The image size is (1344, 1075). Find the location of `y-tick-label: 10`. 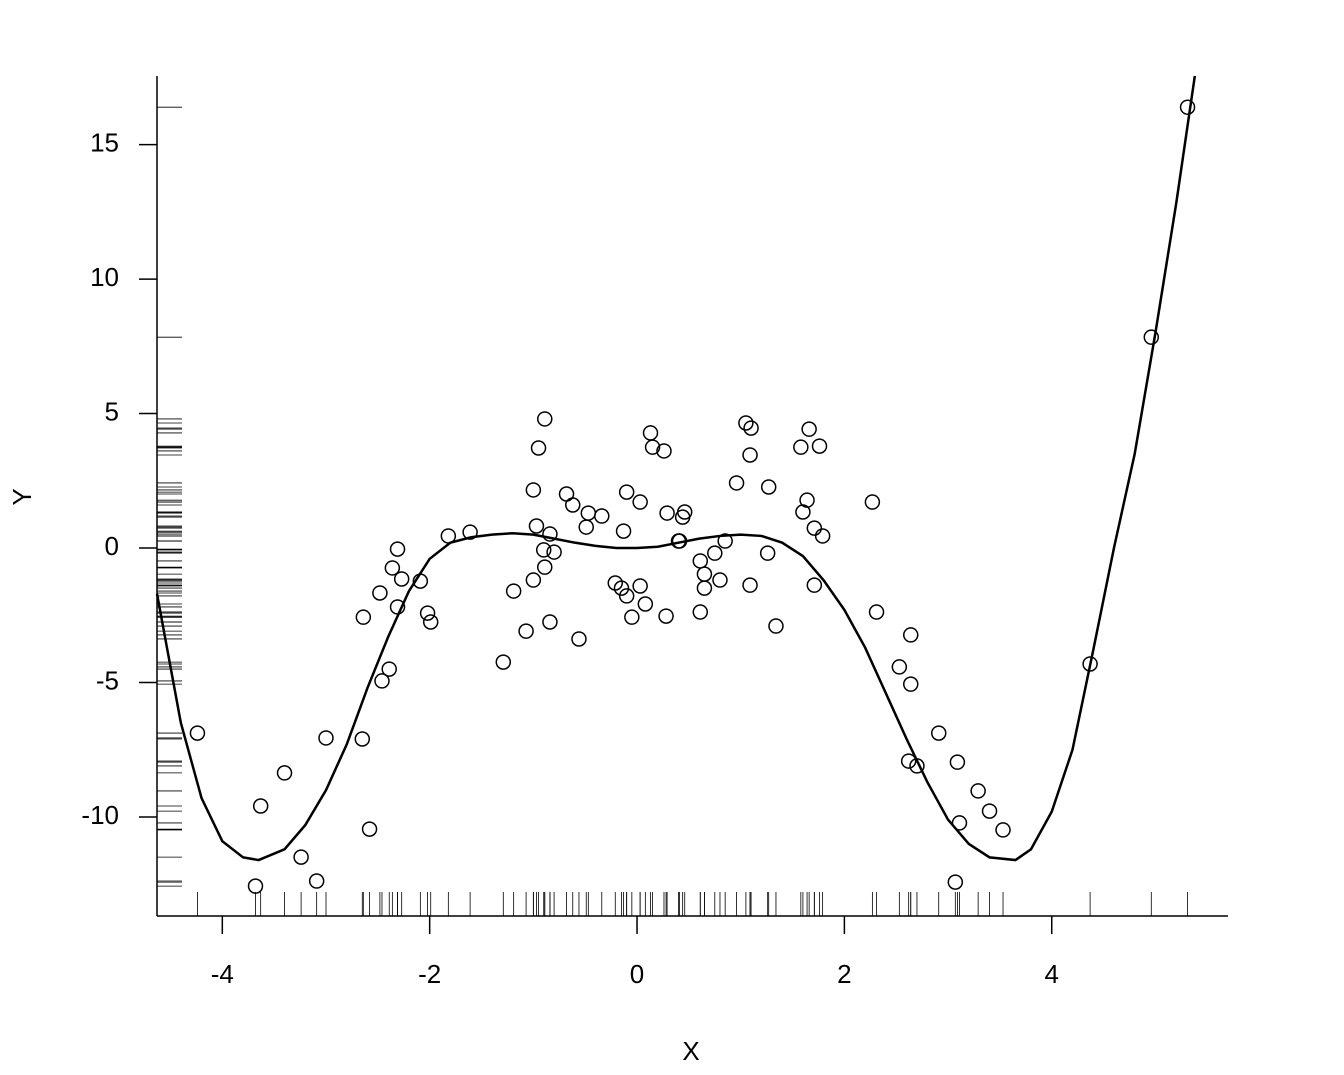

y-tick-label: 10 is located at coordinates (104, 277).